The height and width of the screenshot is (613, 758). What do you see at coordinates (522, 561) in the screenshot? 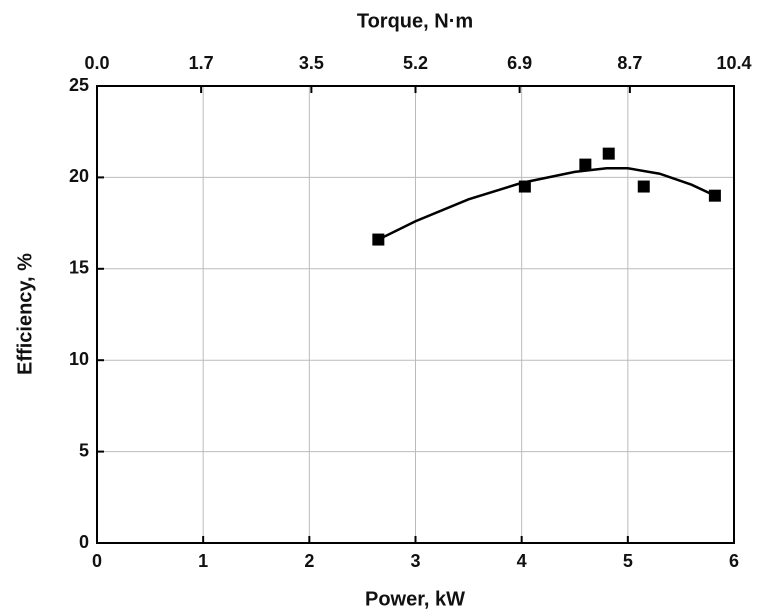
I see `x-tick-label: 4` at bounding box center [522, 561].